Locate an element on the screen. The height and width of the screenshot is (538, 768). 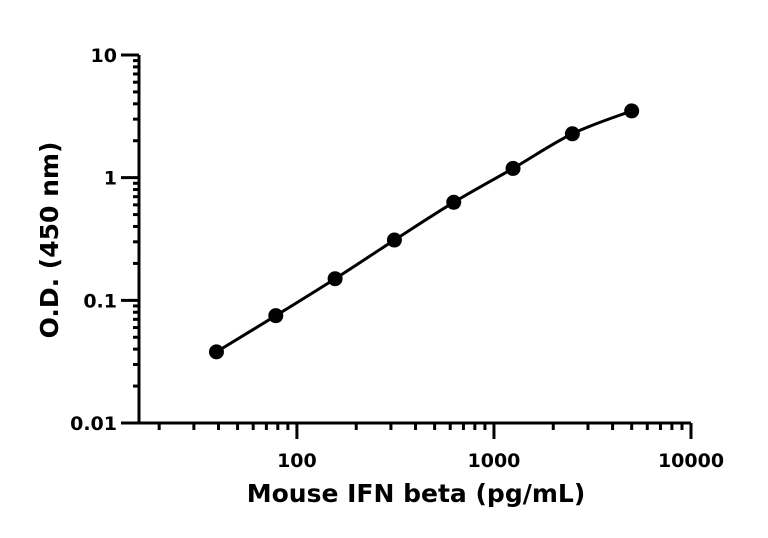
x-tick-label: 1000 is located at coordinates (494, 461).